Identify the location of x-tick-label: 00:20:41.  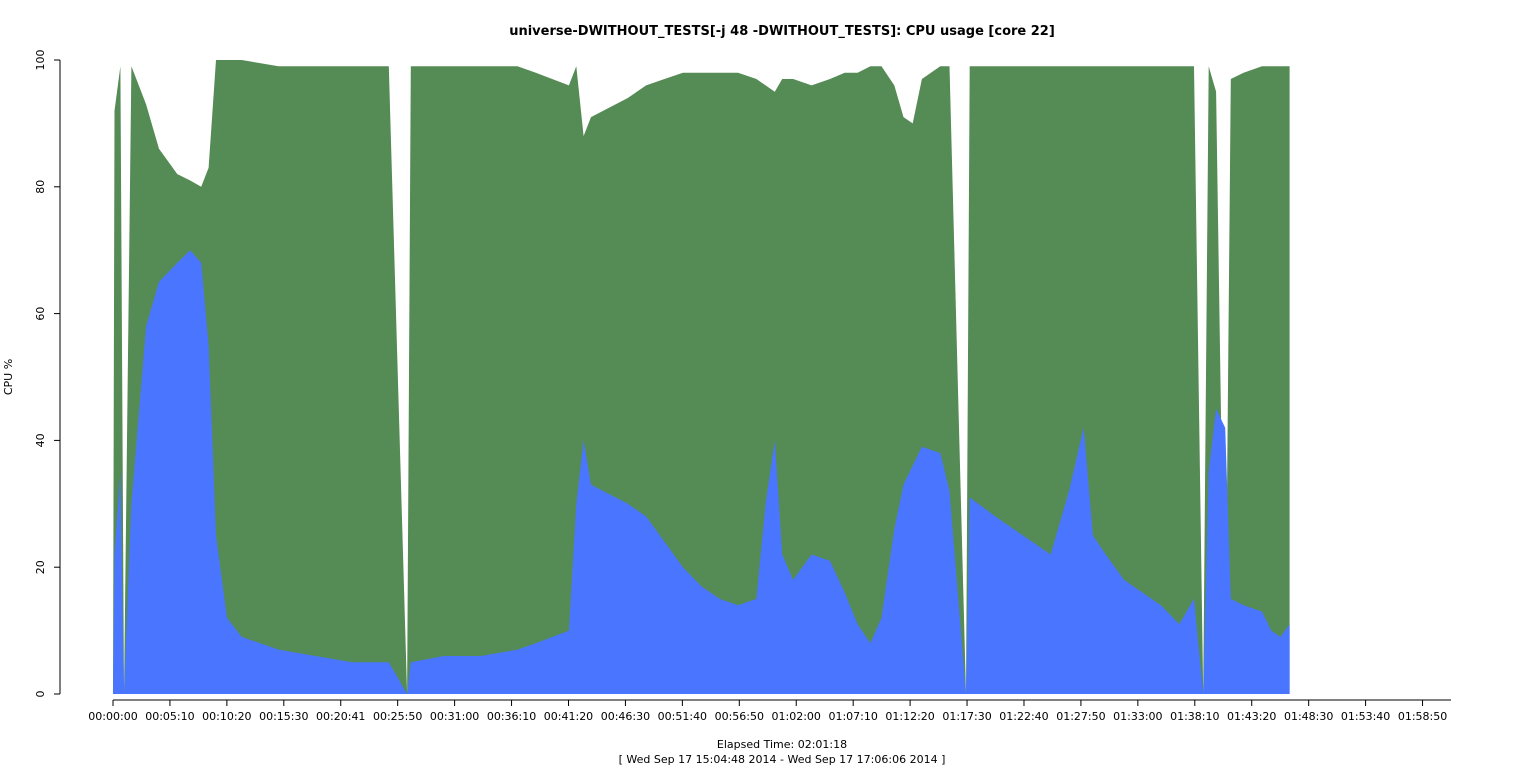
(340, 716).